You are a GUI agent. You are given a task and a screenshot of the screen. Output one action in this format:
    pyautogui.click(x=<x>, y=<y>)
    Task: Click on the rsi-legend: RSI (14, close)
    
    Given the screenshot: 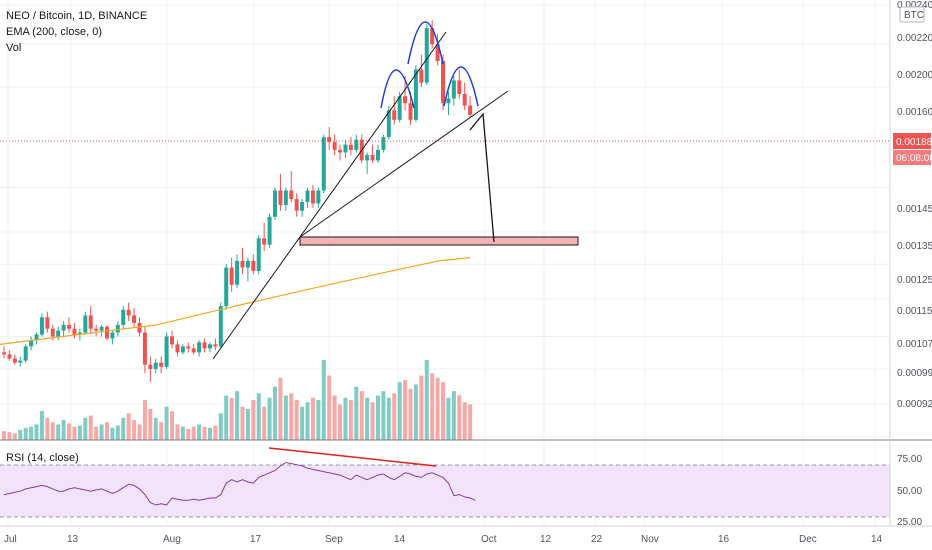 What is the action you would take?
    pyautogui.click(x=42, y=458)
    